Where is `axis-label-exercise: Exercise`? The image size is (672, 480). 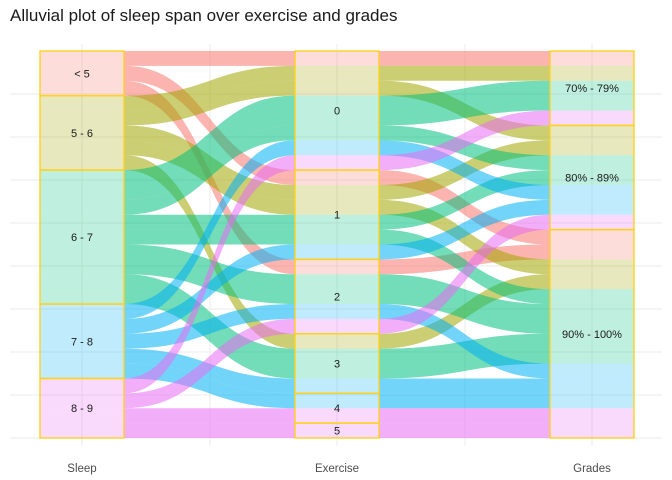 axis-label-exercise: Exercise is located at coordinates (337, 469).